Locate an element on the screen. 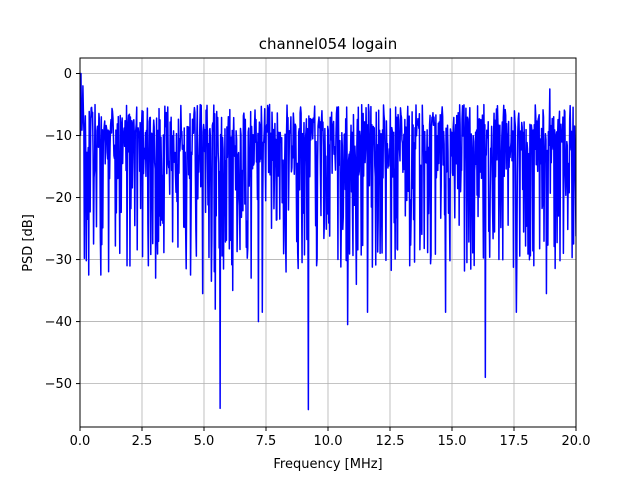  y-axis: 0 −10 −20 −30 −40 −50 is located at coordinates (62, 229).